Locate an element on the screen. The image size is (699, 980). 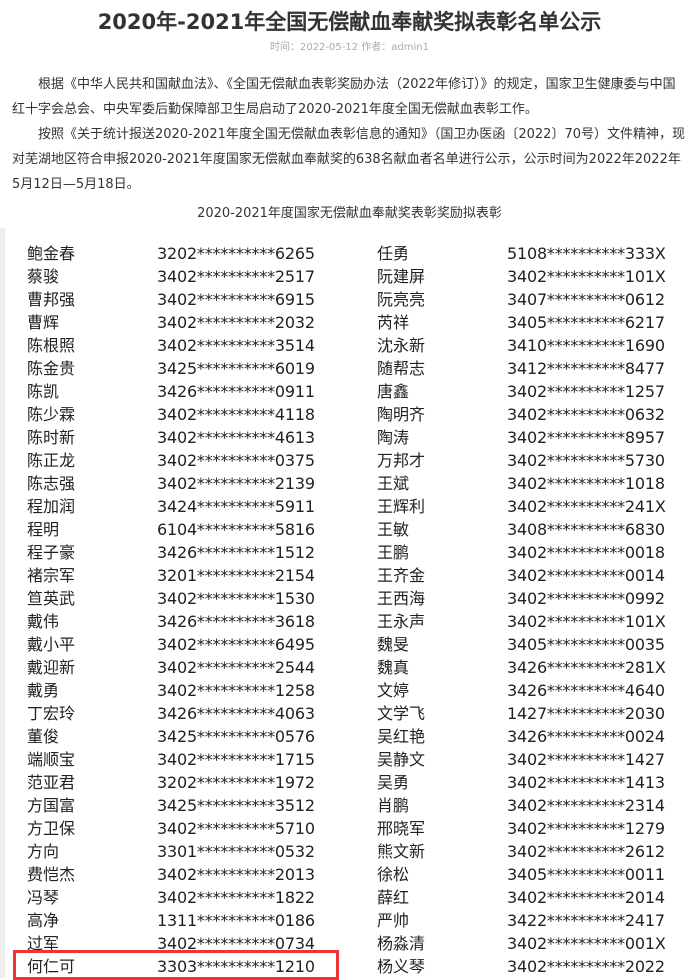
donor-name: 万邦才 is located at coordinates (401, 460).